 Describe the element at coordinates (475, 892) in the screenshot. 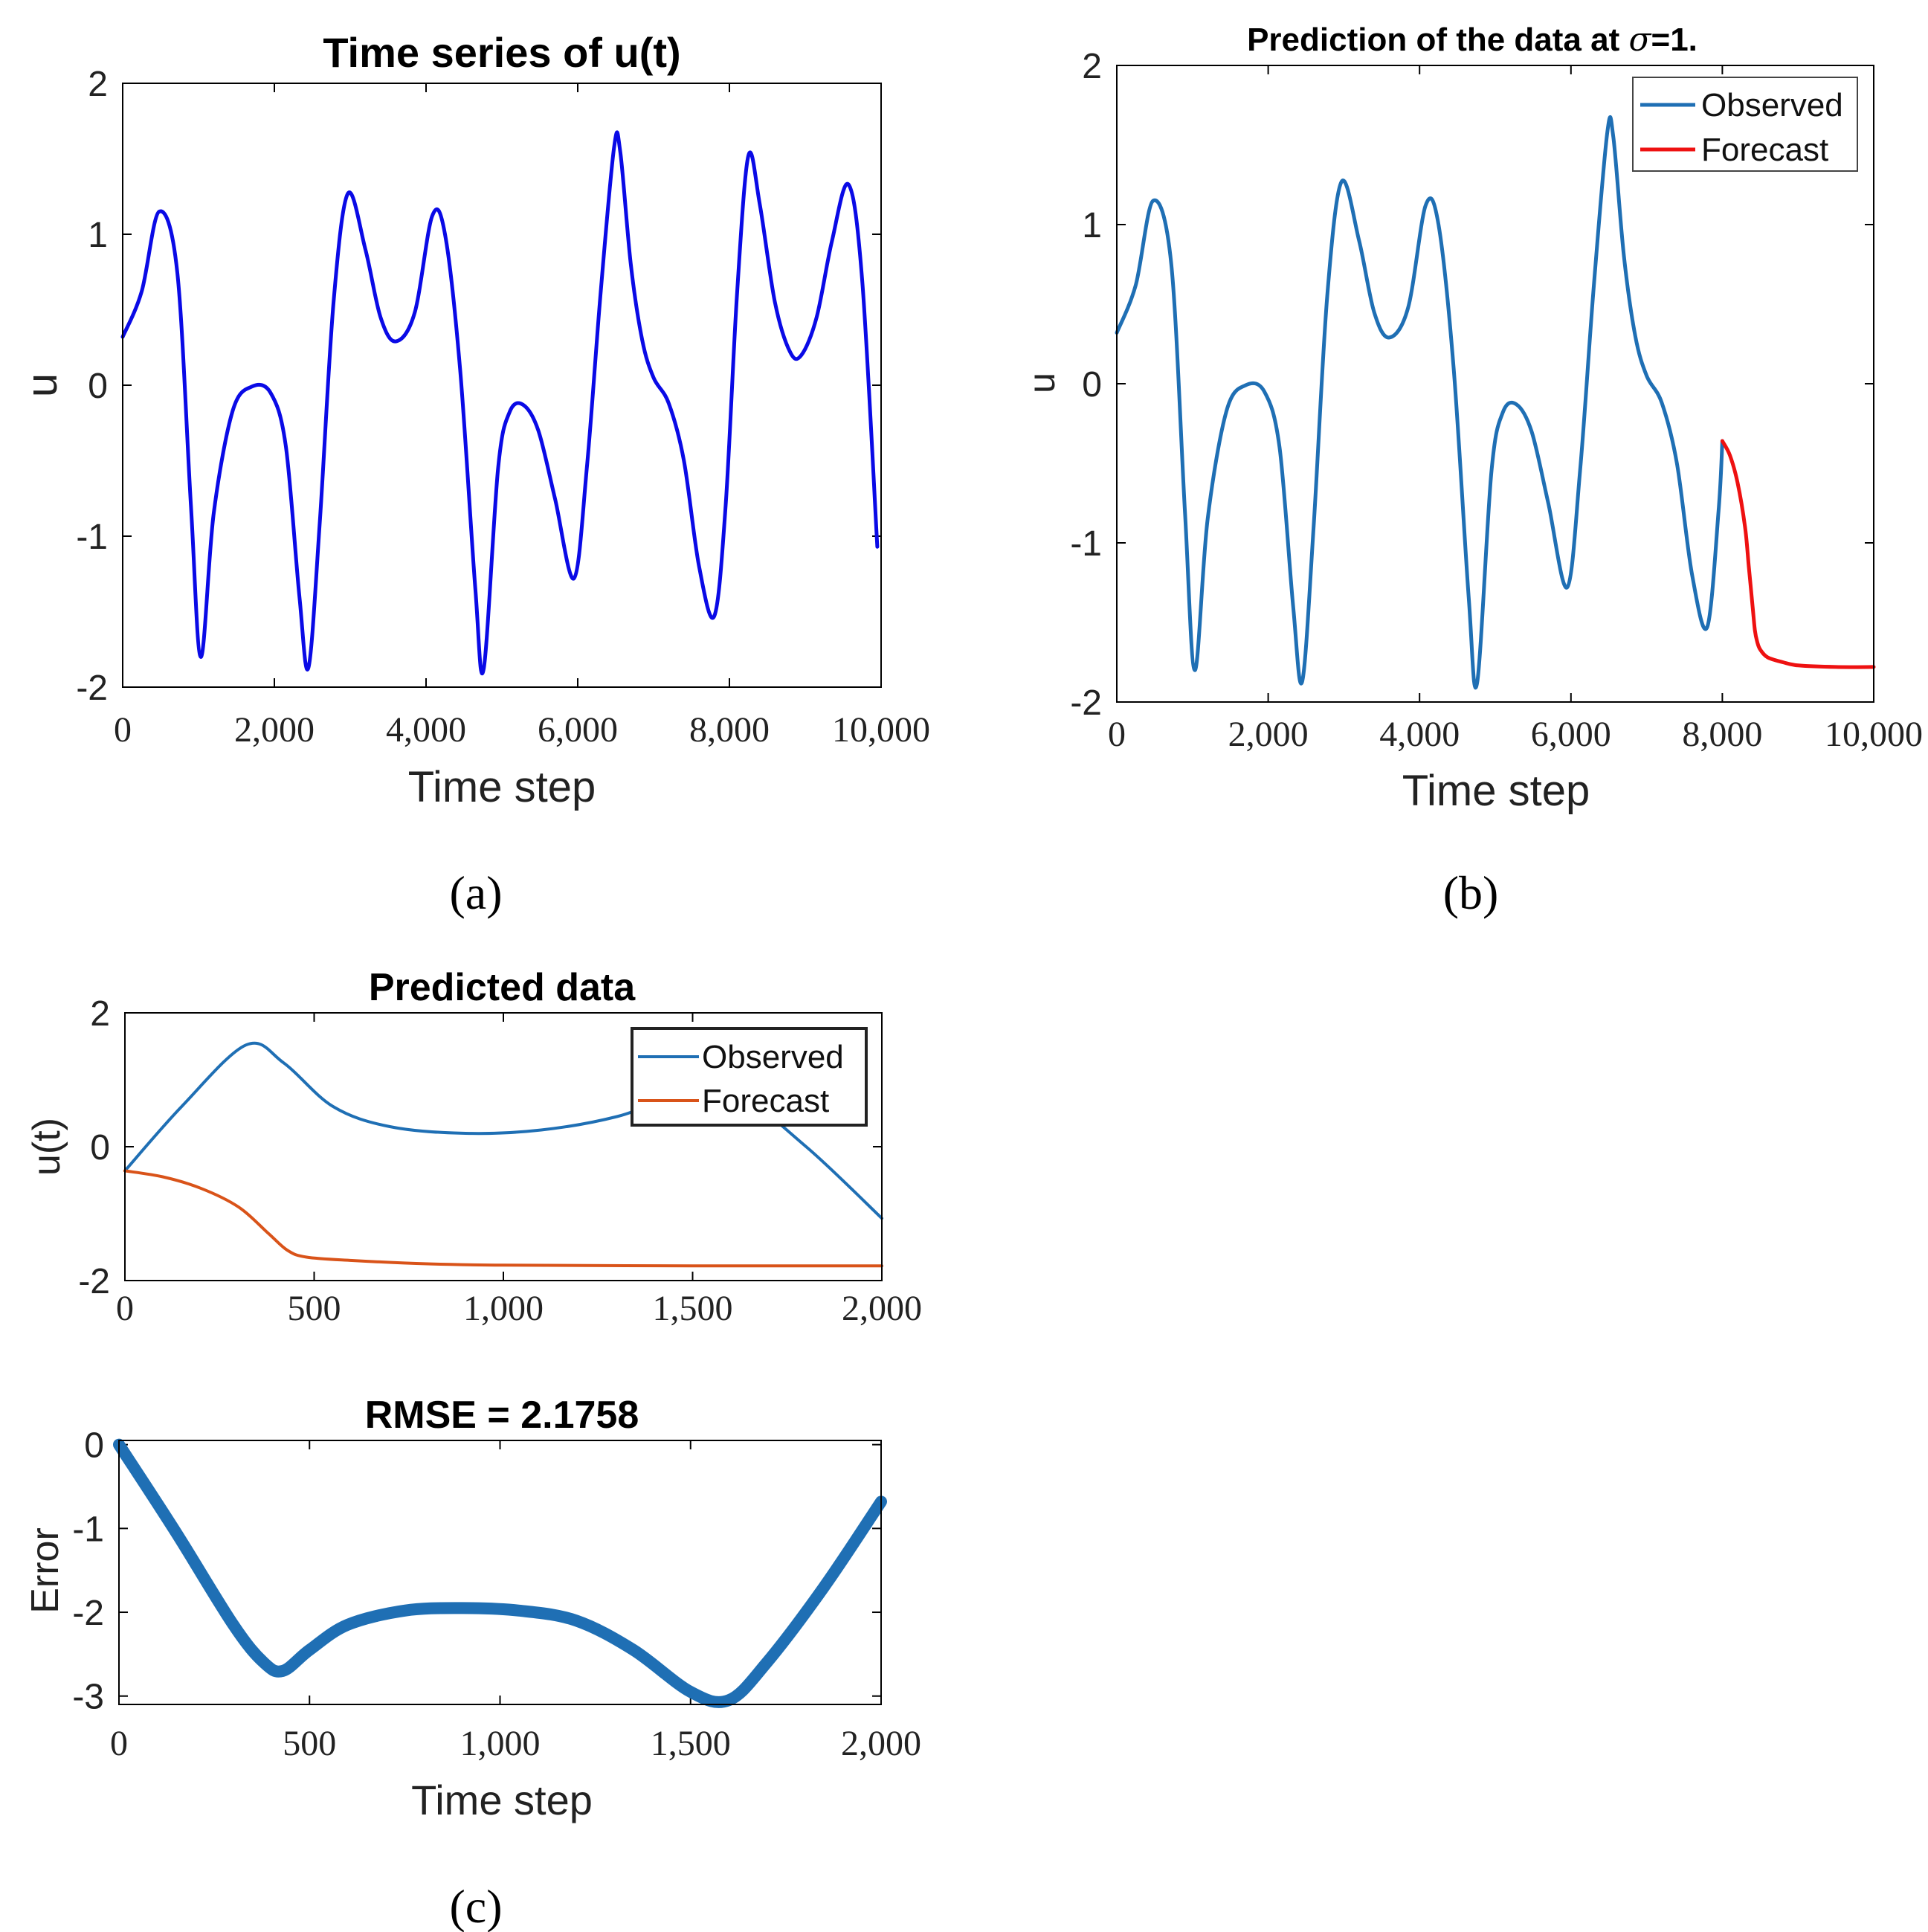

I see `panel-label-a: (a)` at that location.